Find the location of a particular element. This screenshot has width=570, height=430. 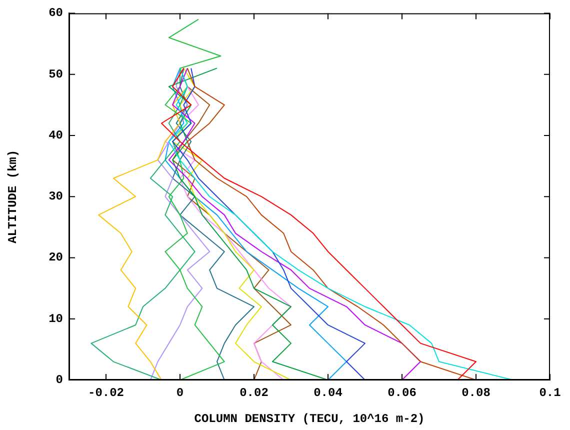

y-tick-label: 20 is located at coordinates (55, 257).